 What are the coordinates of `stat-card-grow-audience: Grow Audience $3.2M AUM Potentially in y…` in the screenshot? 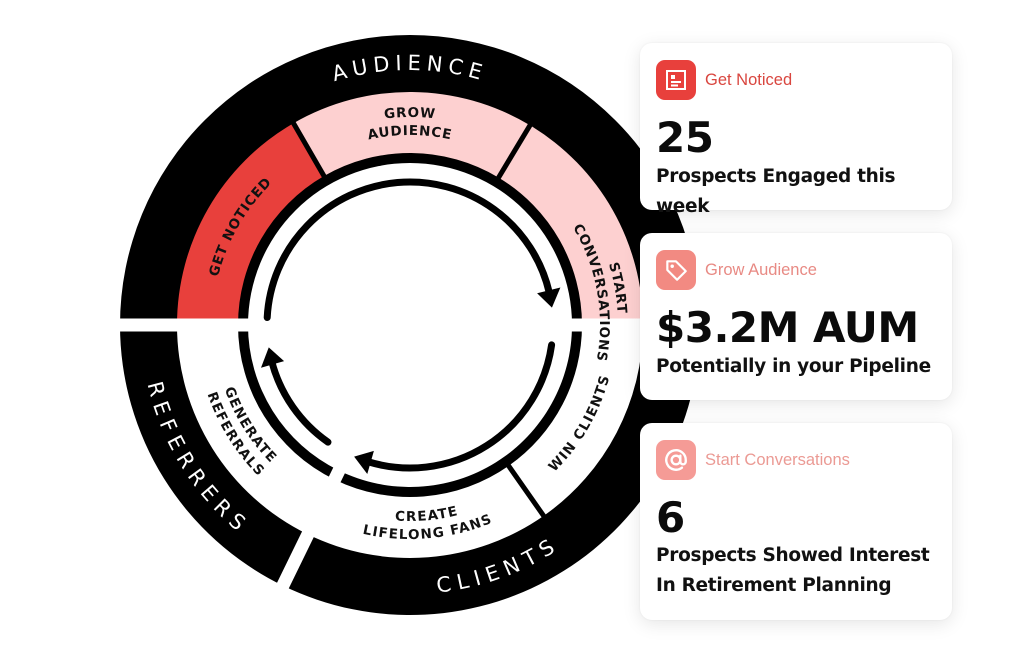 It's located at (796, 316).